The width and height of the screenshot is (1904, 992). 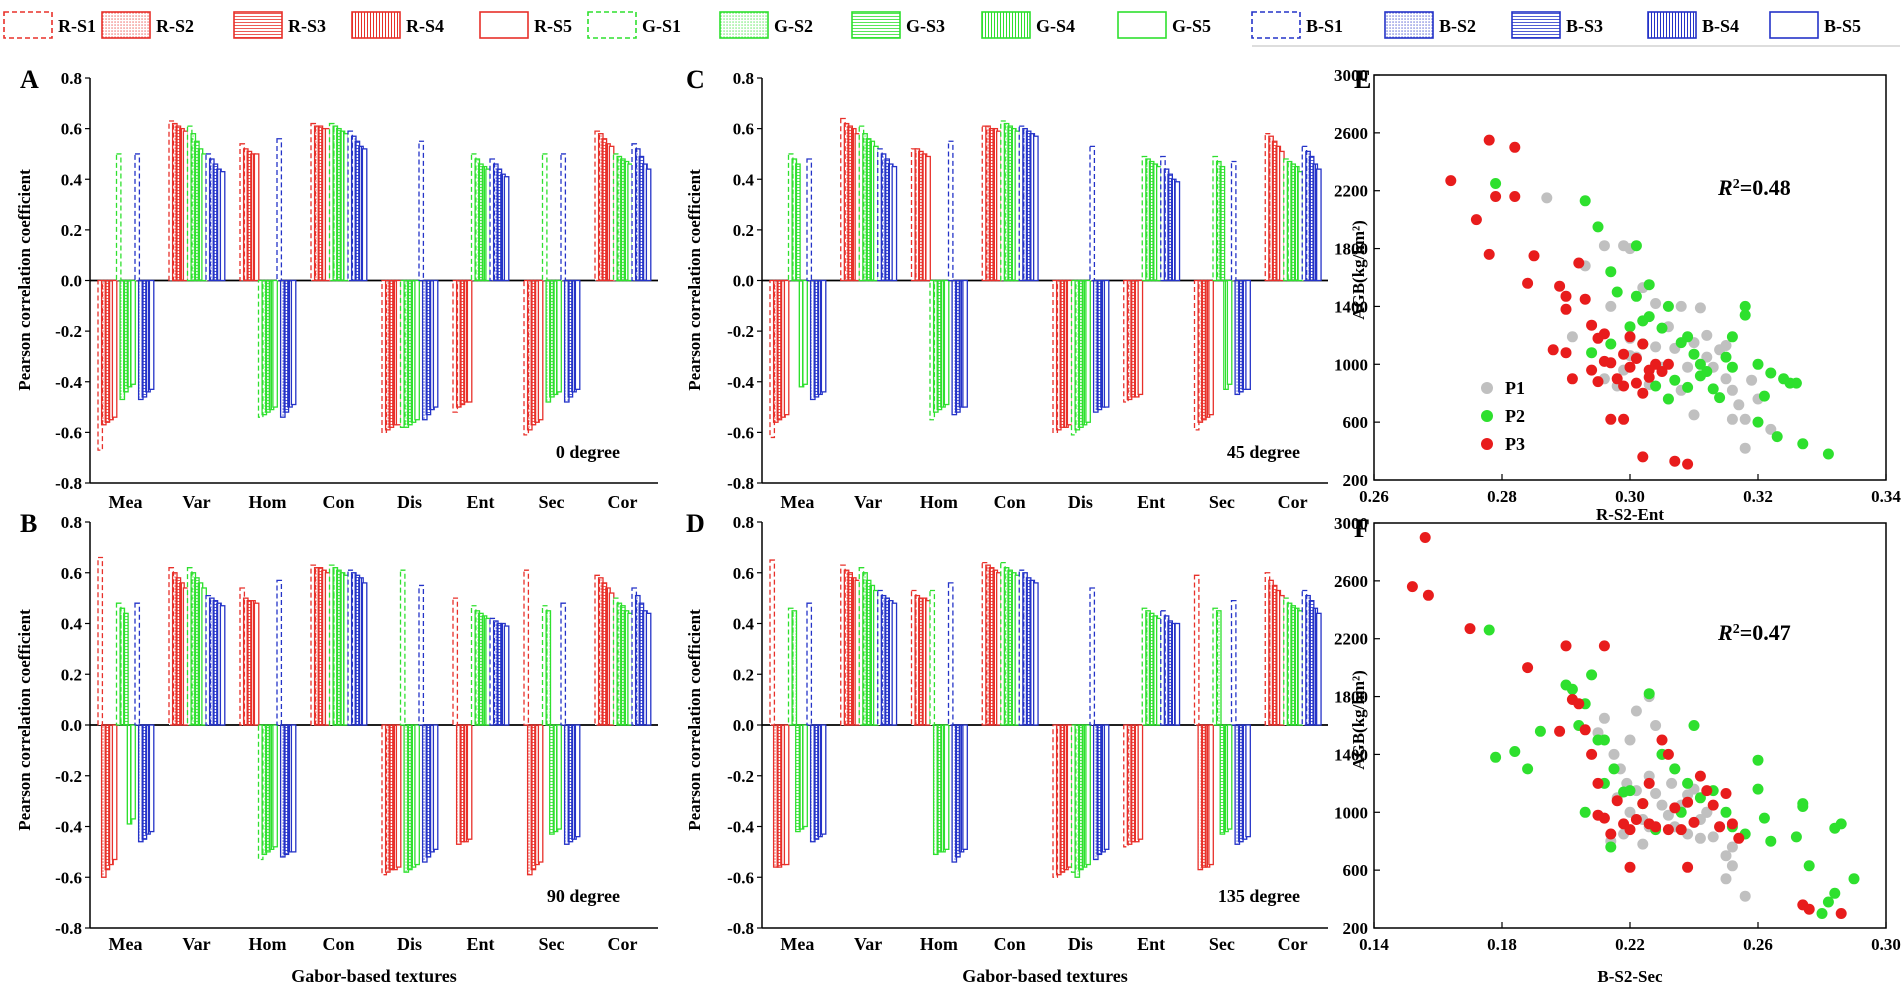 What do you see at coordinates (1045, 976) in the screenshot?
I see `x-axis-title: Gabor-based textures` at bounding box center [1045, 976].